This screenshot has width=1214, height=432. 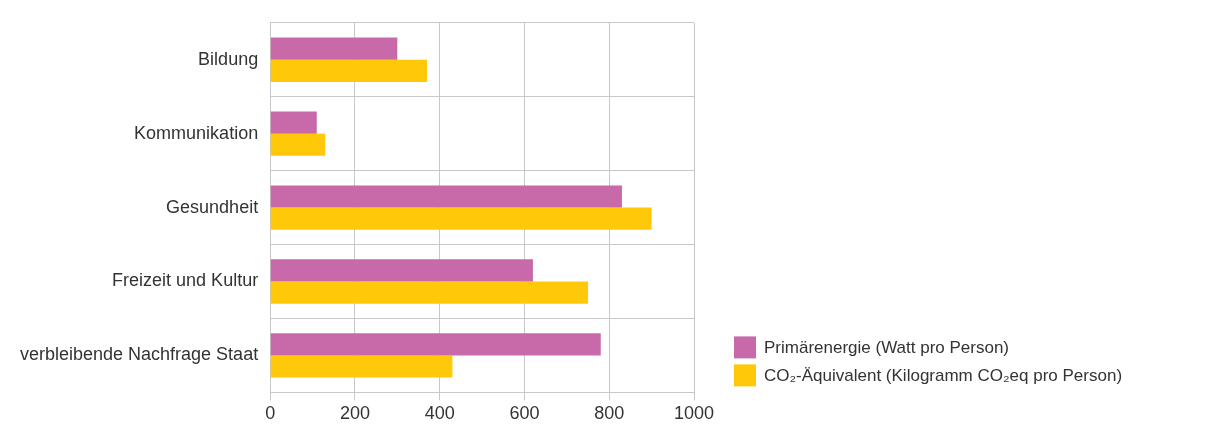 What do you see at coordinates (228, 58) in the screenshot?
I see `y-tick-label: Bildung` at bounding box center [228, 58].